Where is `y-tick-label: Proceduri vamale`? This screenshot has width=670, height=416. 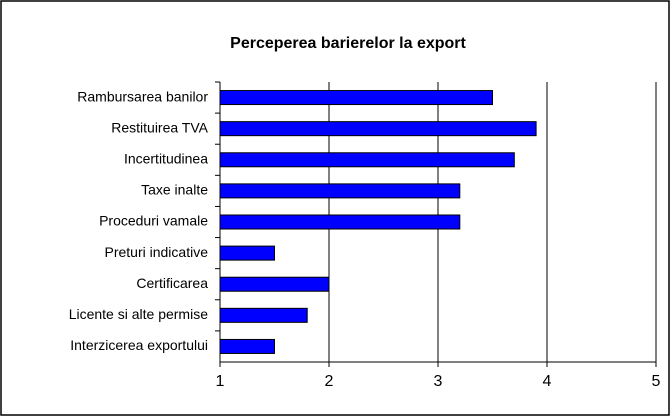 y-tick-label: Proceduri vamale is located at coordinates (153, 221).